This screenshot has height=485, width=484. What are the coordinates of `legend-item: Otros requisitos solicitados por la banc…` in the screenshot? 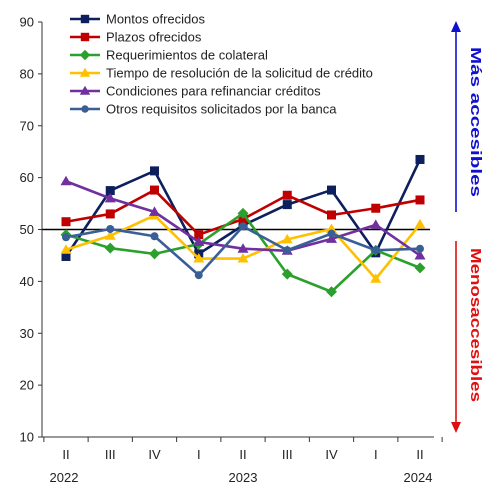 It's located at (203, 109).